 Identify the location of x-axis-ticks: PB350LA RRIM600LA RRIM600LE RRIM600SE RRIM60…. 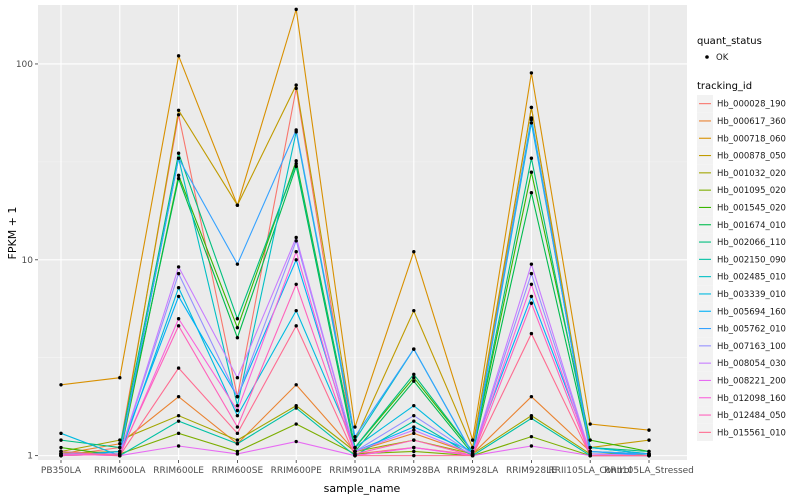
(367, 468).